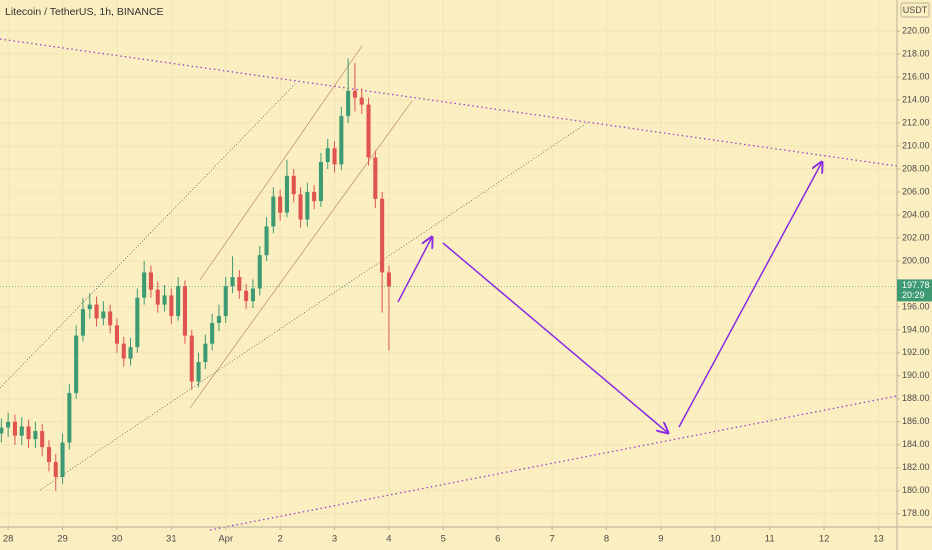  I want to click on x-tick-label: 2, so click(279, 539).